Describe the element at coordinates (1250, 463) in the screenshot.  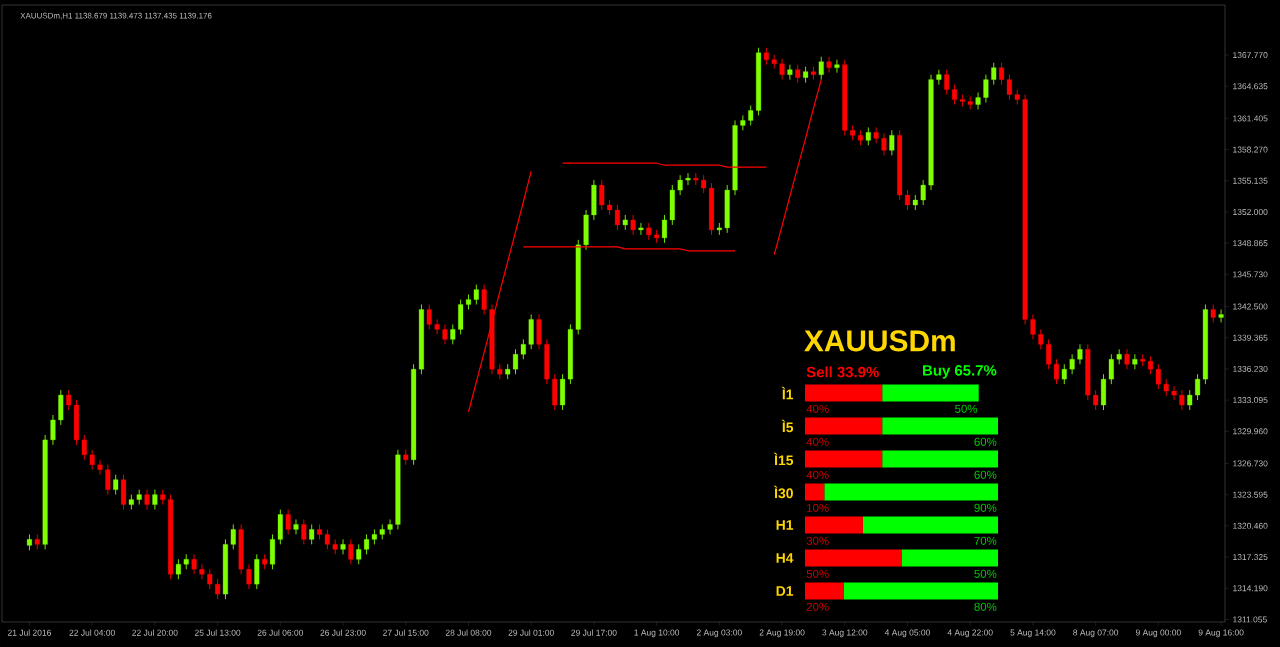
I see `y-tick-label: 1326.730` at that location.